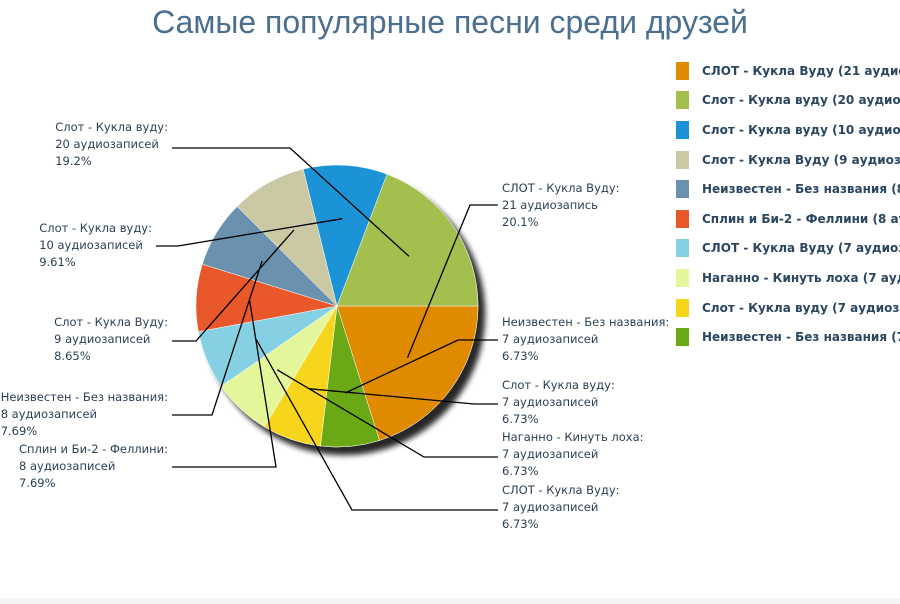  Describe the element at coordinates (95, 245) in the screenshot. I see `slice-data-label: Слот - Кукла вуду: 10 аудиозаписей 9.61%` at that location.